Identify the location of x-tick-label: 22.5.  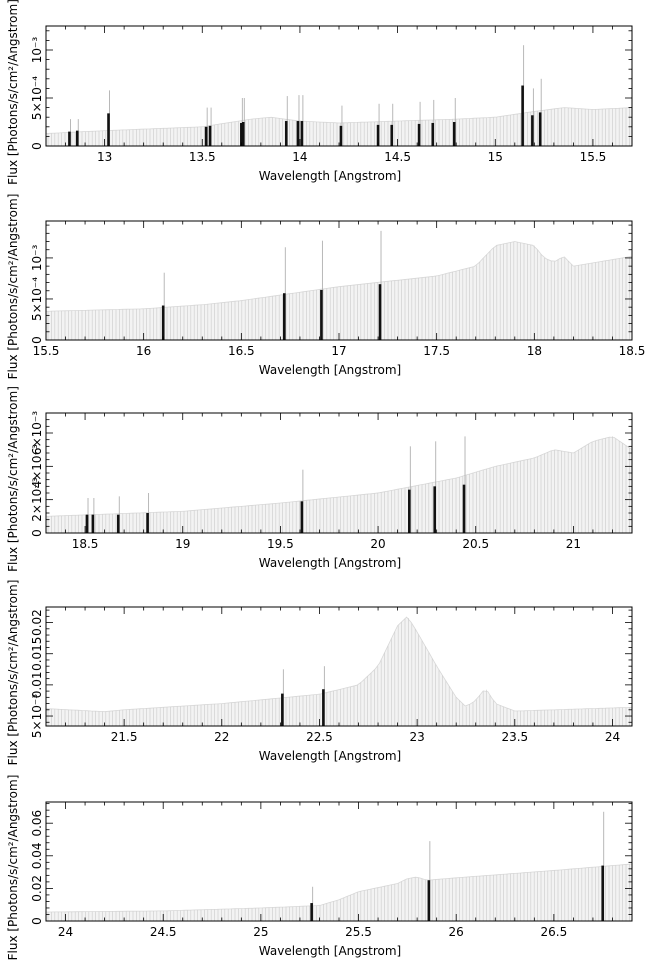
(319, 737).